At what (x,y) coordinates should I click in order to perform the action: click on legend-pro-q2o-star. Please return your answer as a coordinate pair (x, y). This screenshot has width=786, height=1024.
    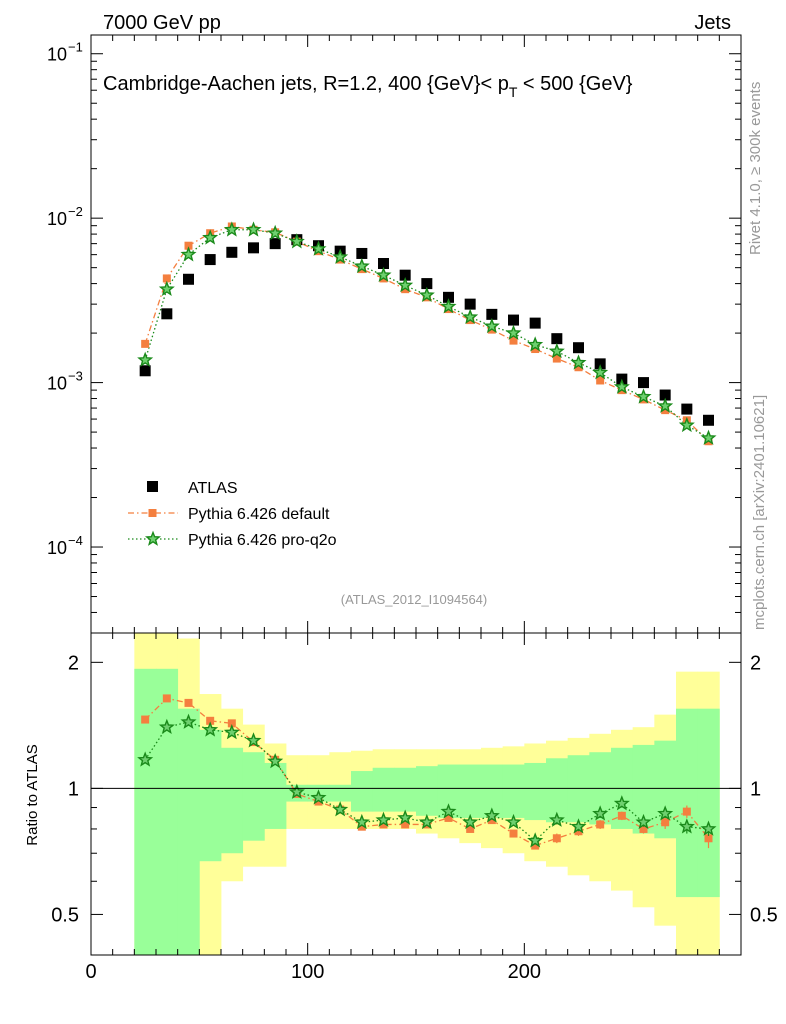
    Looking at the image, I should click on (153, 538).